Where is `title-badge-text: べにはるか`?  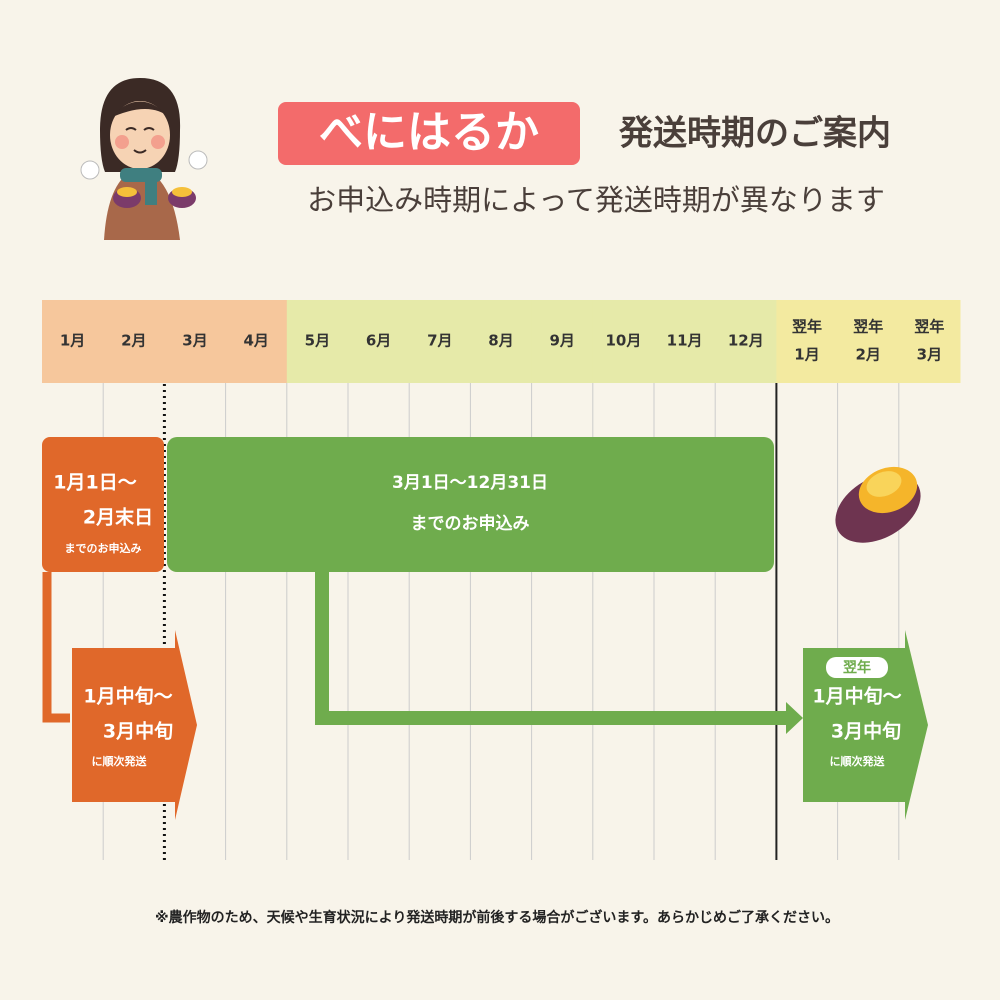
title-badge-text: べにはるか is located at coordinates (429, 132).